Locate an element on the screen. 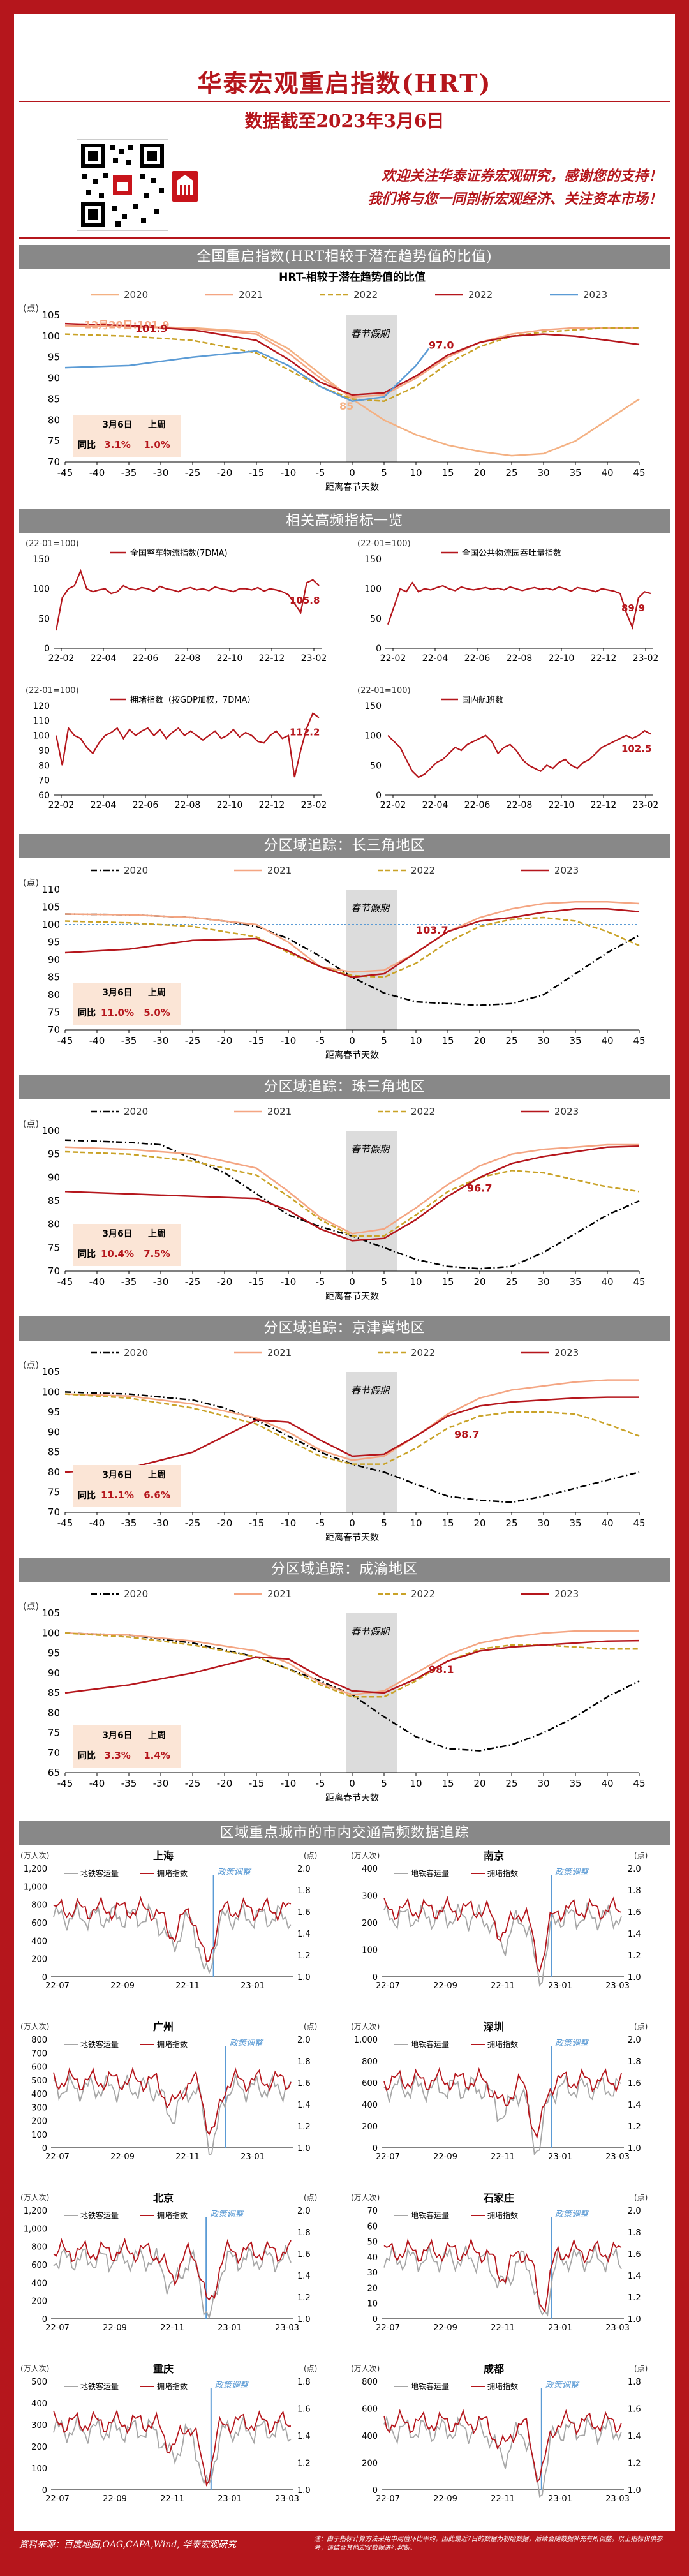  y-tick-label-left: 40 is located at coordinates (373, 2258).